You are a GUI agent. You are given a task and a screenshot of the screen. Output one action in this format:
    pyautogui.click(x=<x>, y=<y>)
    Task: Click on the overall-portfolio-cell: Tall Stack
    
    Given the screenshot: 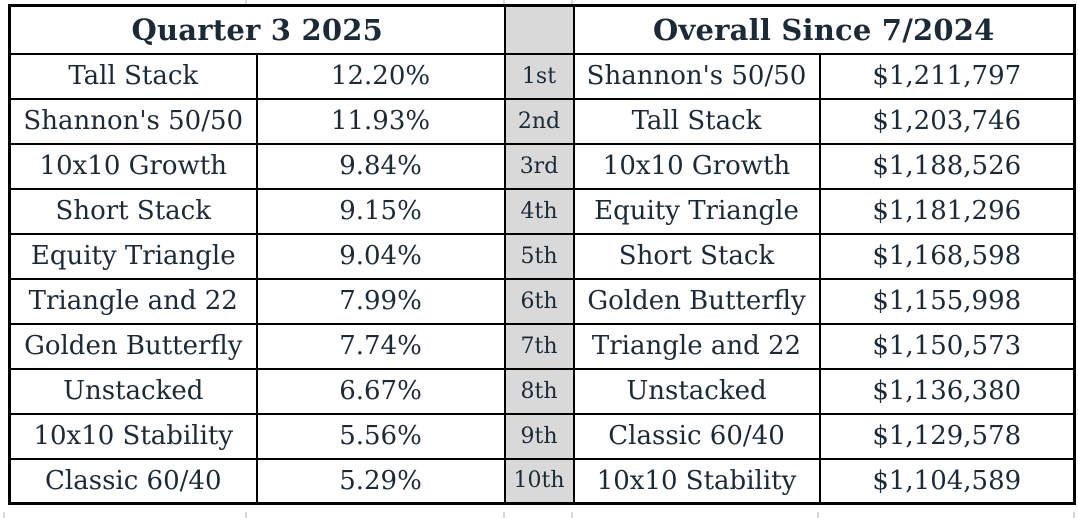 What is the action you would take?
    pyautogui.click(x=696, y=121)
    